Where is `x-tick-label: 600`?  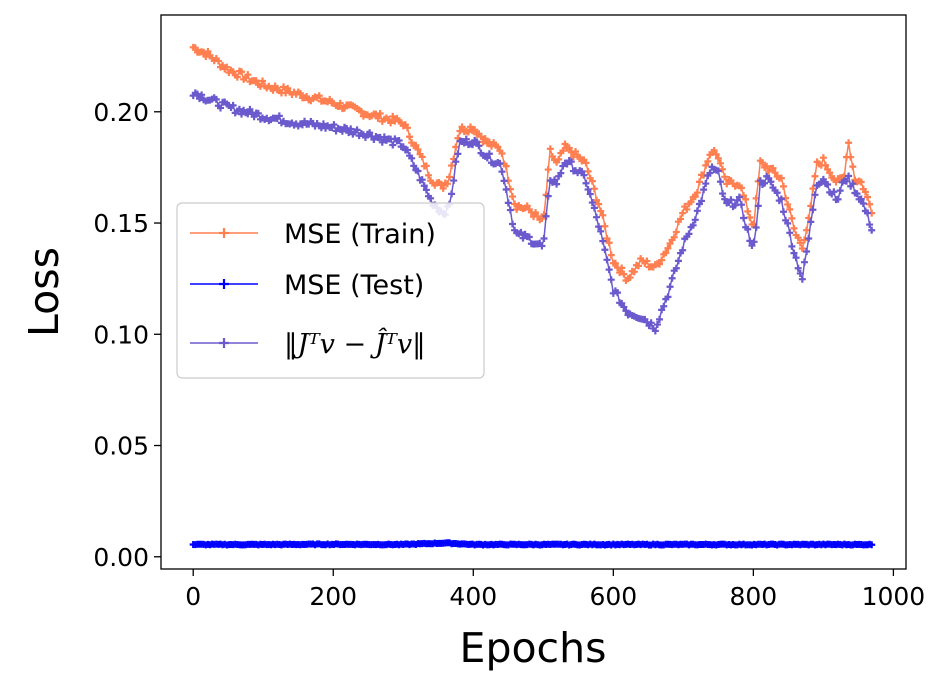 x-tick-label: 600 is located at coordinates (613, 596).